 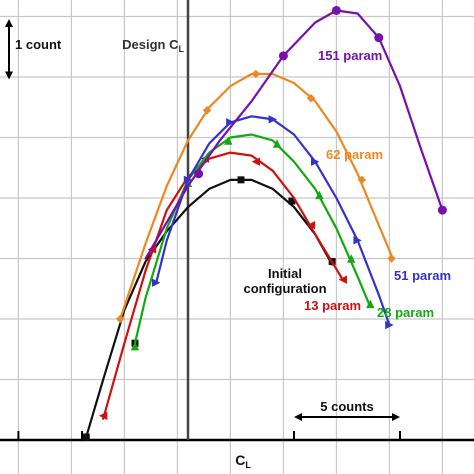 I want to click on design-cl-subscript: L, so click(x=182, y=49).